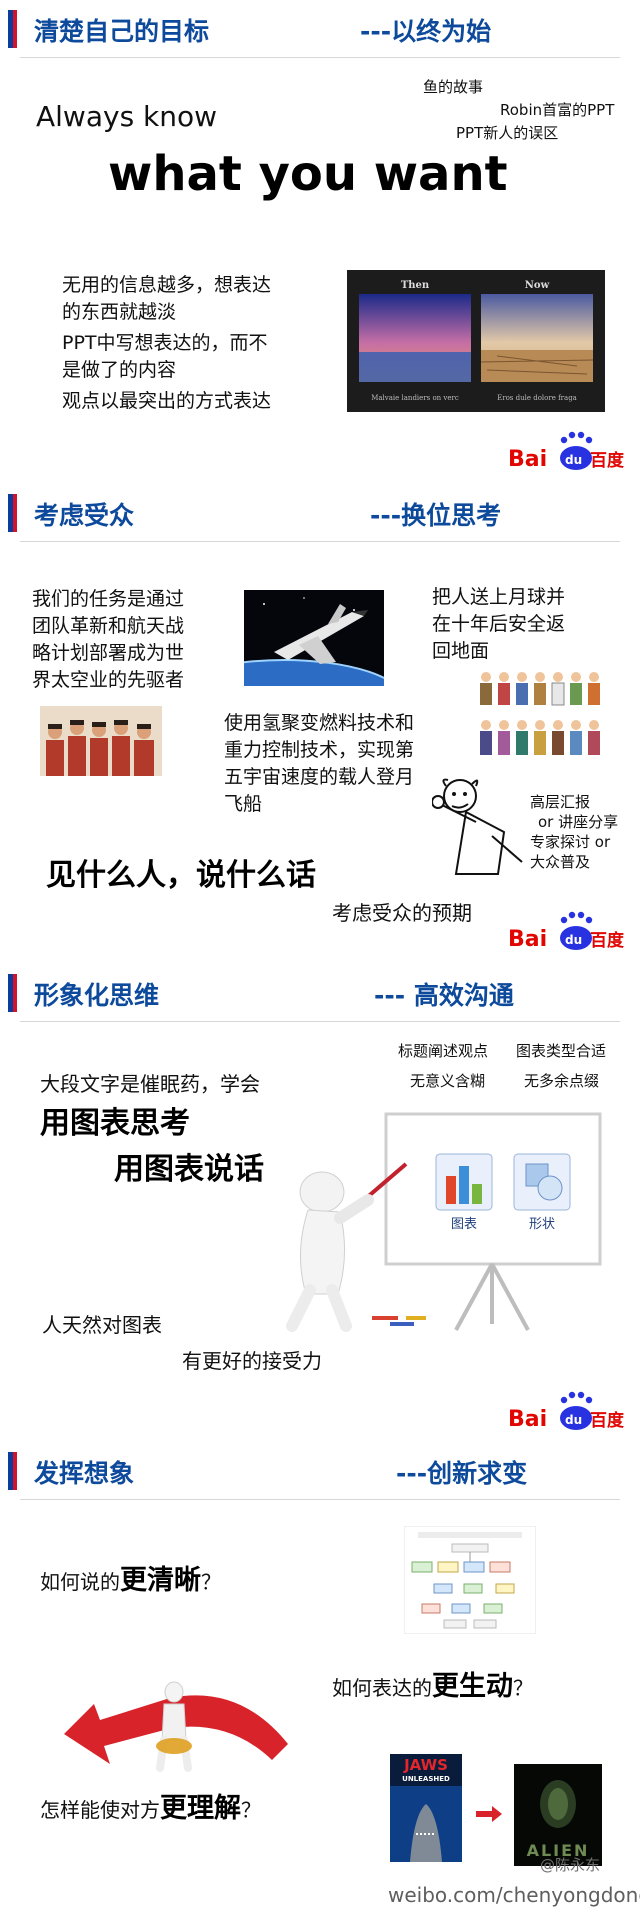 The image size is (640, 1920). I want to click on tip-no-vague: 无意义含糊, so click(448, 1081).